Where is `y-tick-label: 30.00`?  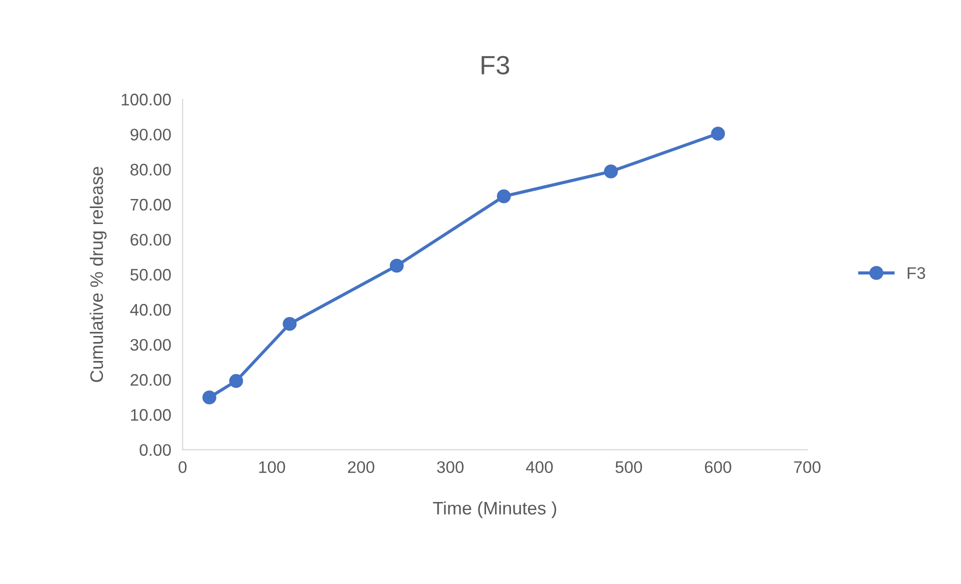
y-tick-label: 30.00 is located at coordinates (150, 344).